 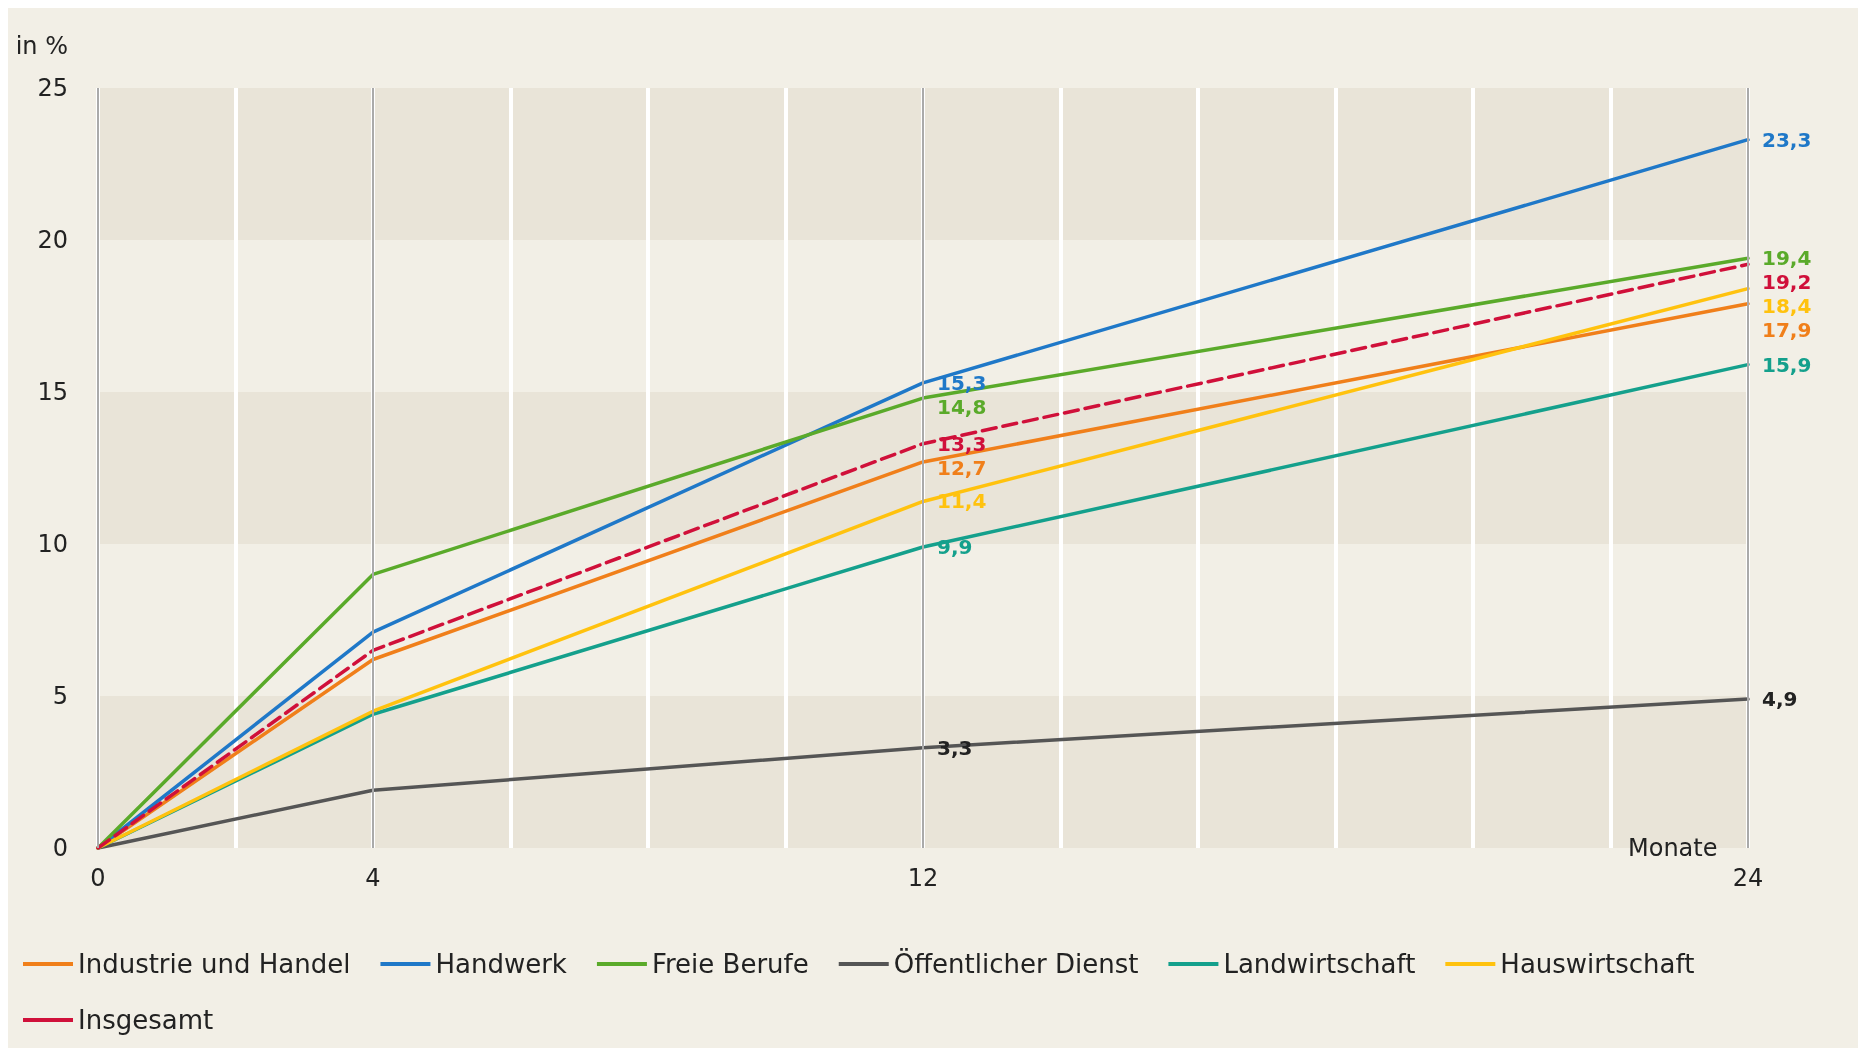 I want to click on x-tick-label: 24, so click(x=1748, y=878).